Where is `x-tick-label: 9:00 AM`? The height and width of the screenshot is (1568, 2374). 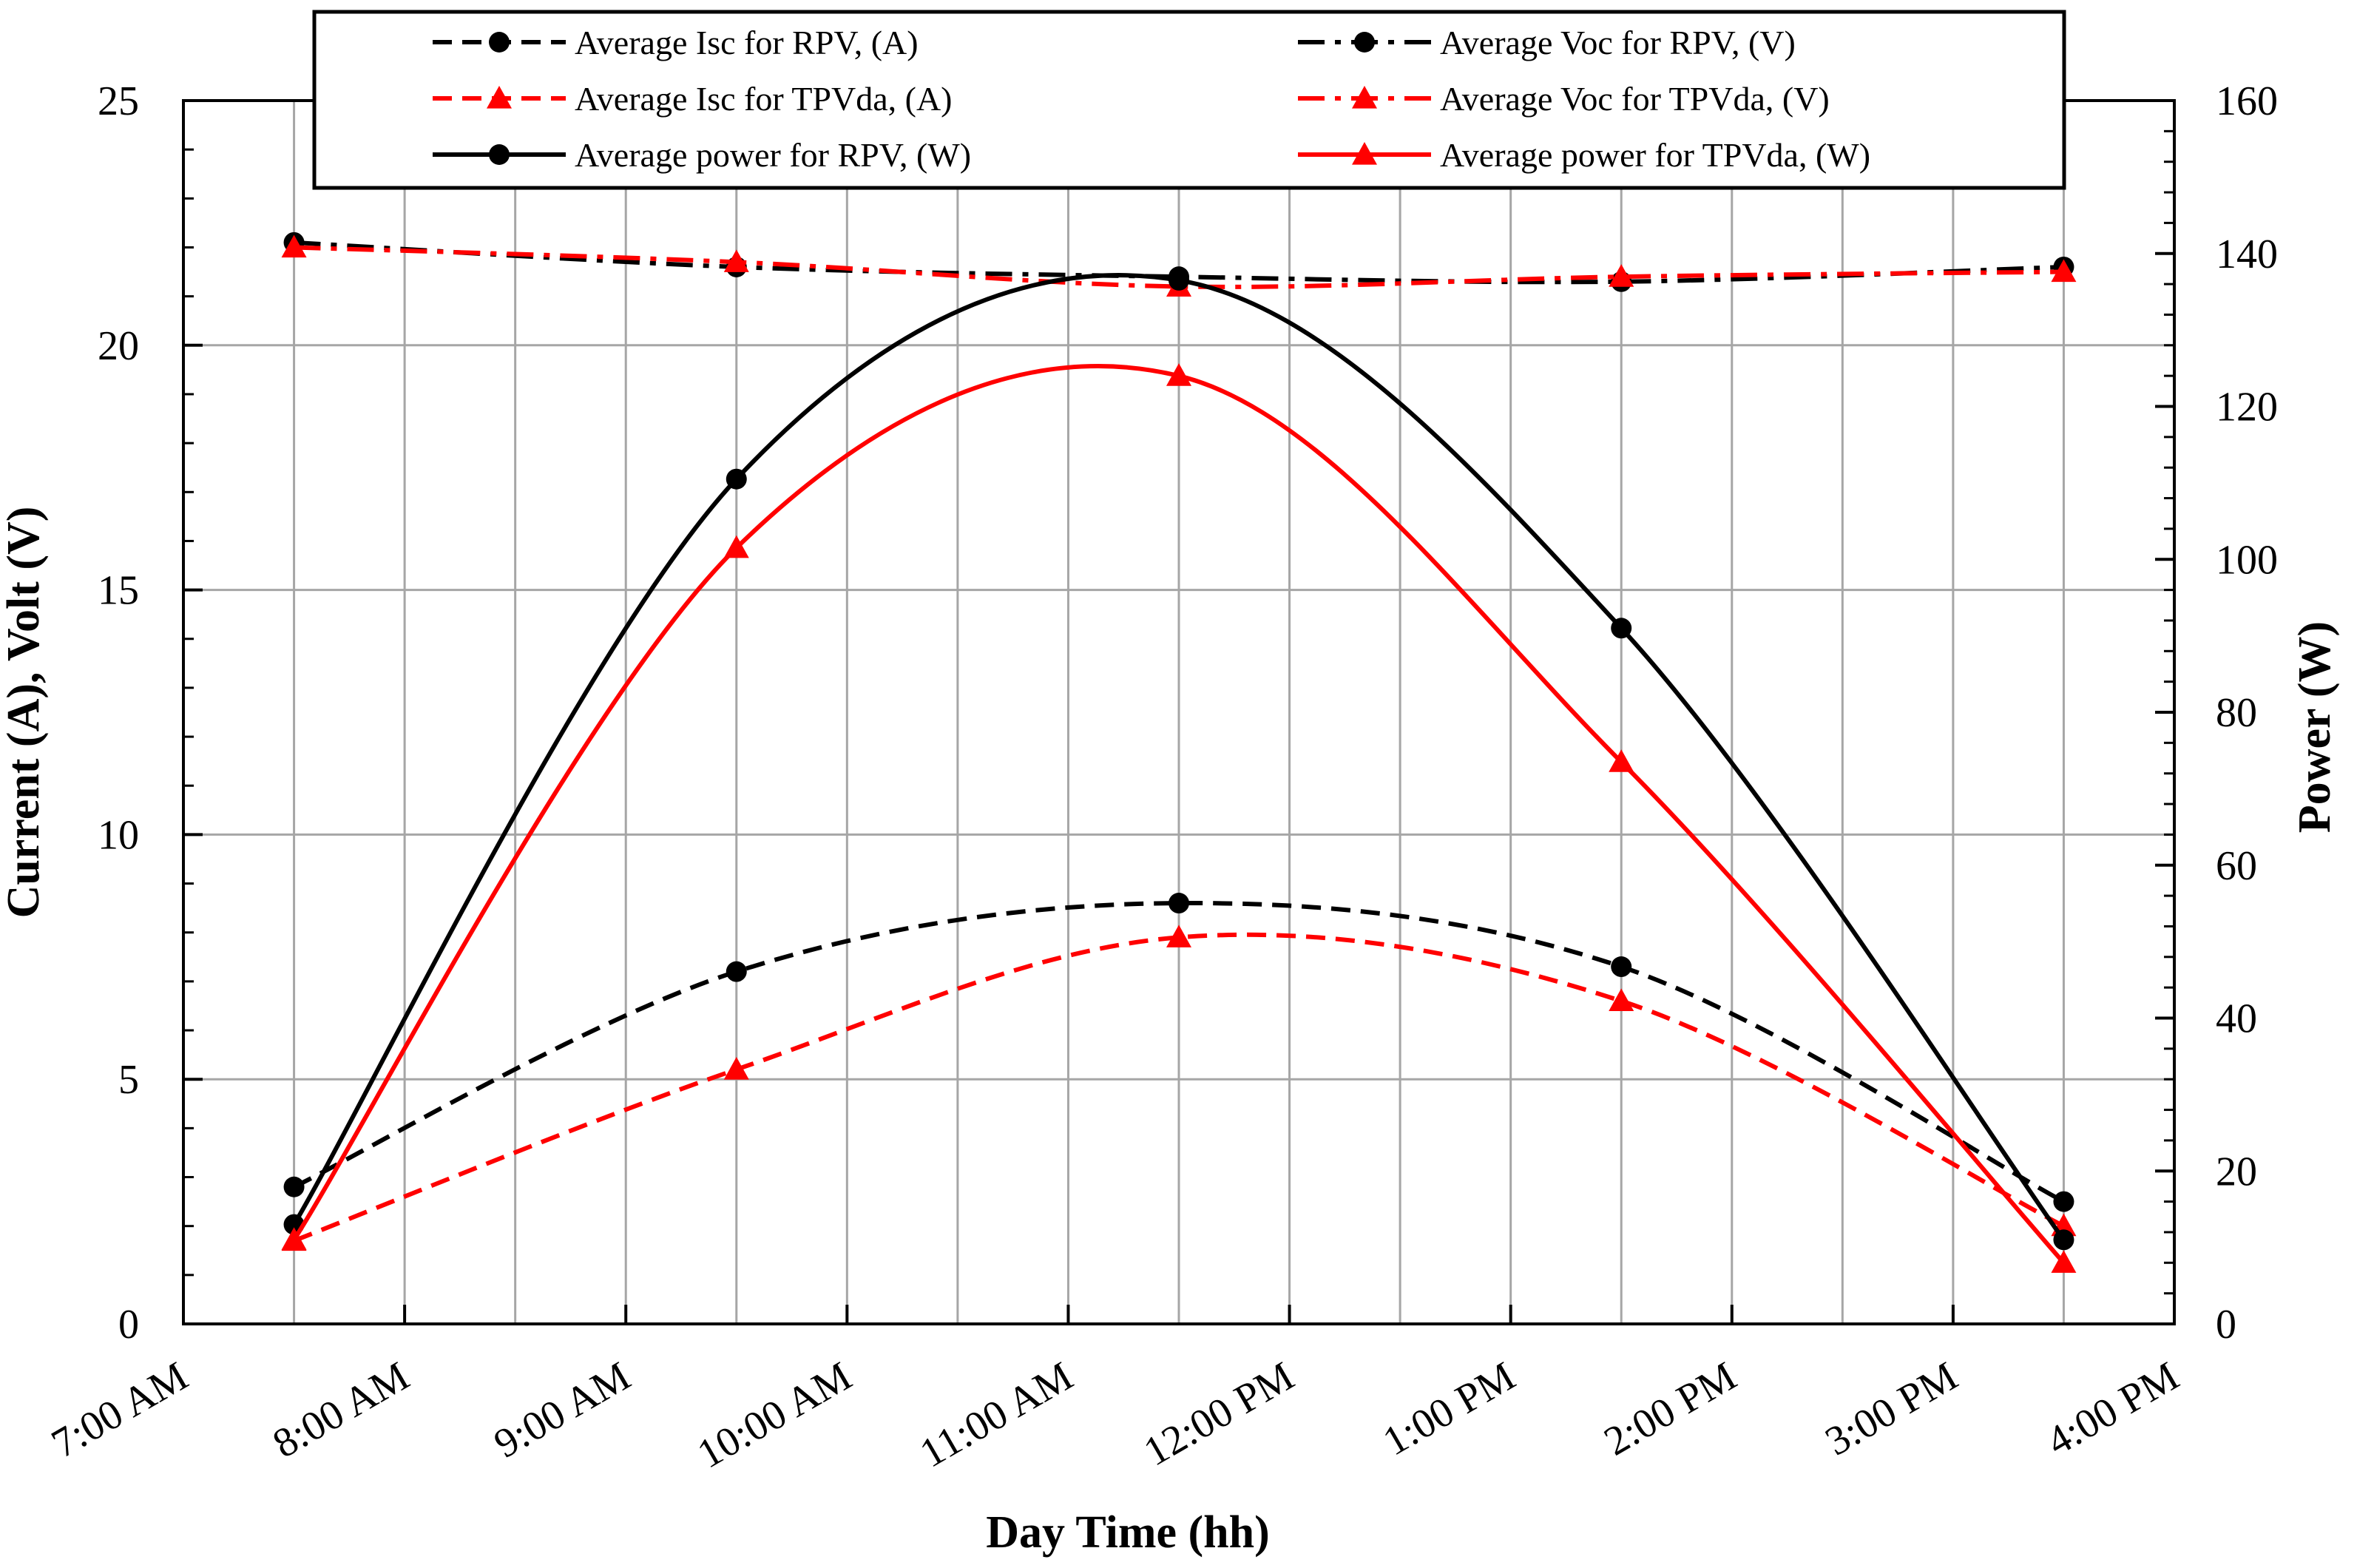 x-tick-label: 9:00 AM is located at coordinates (562, 1410).